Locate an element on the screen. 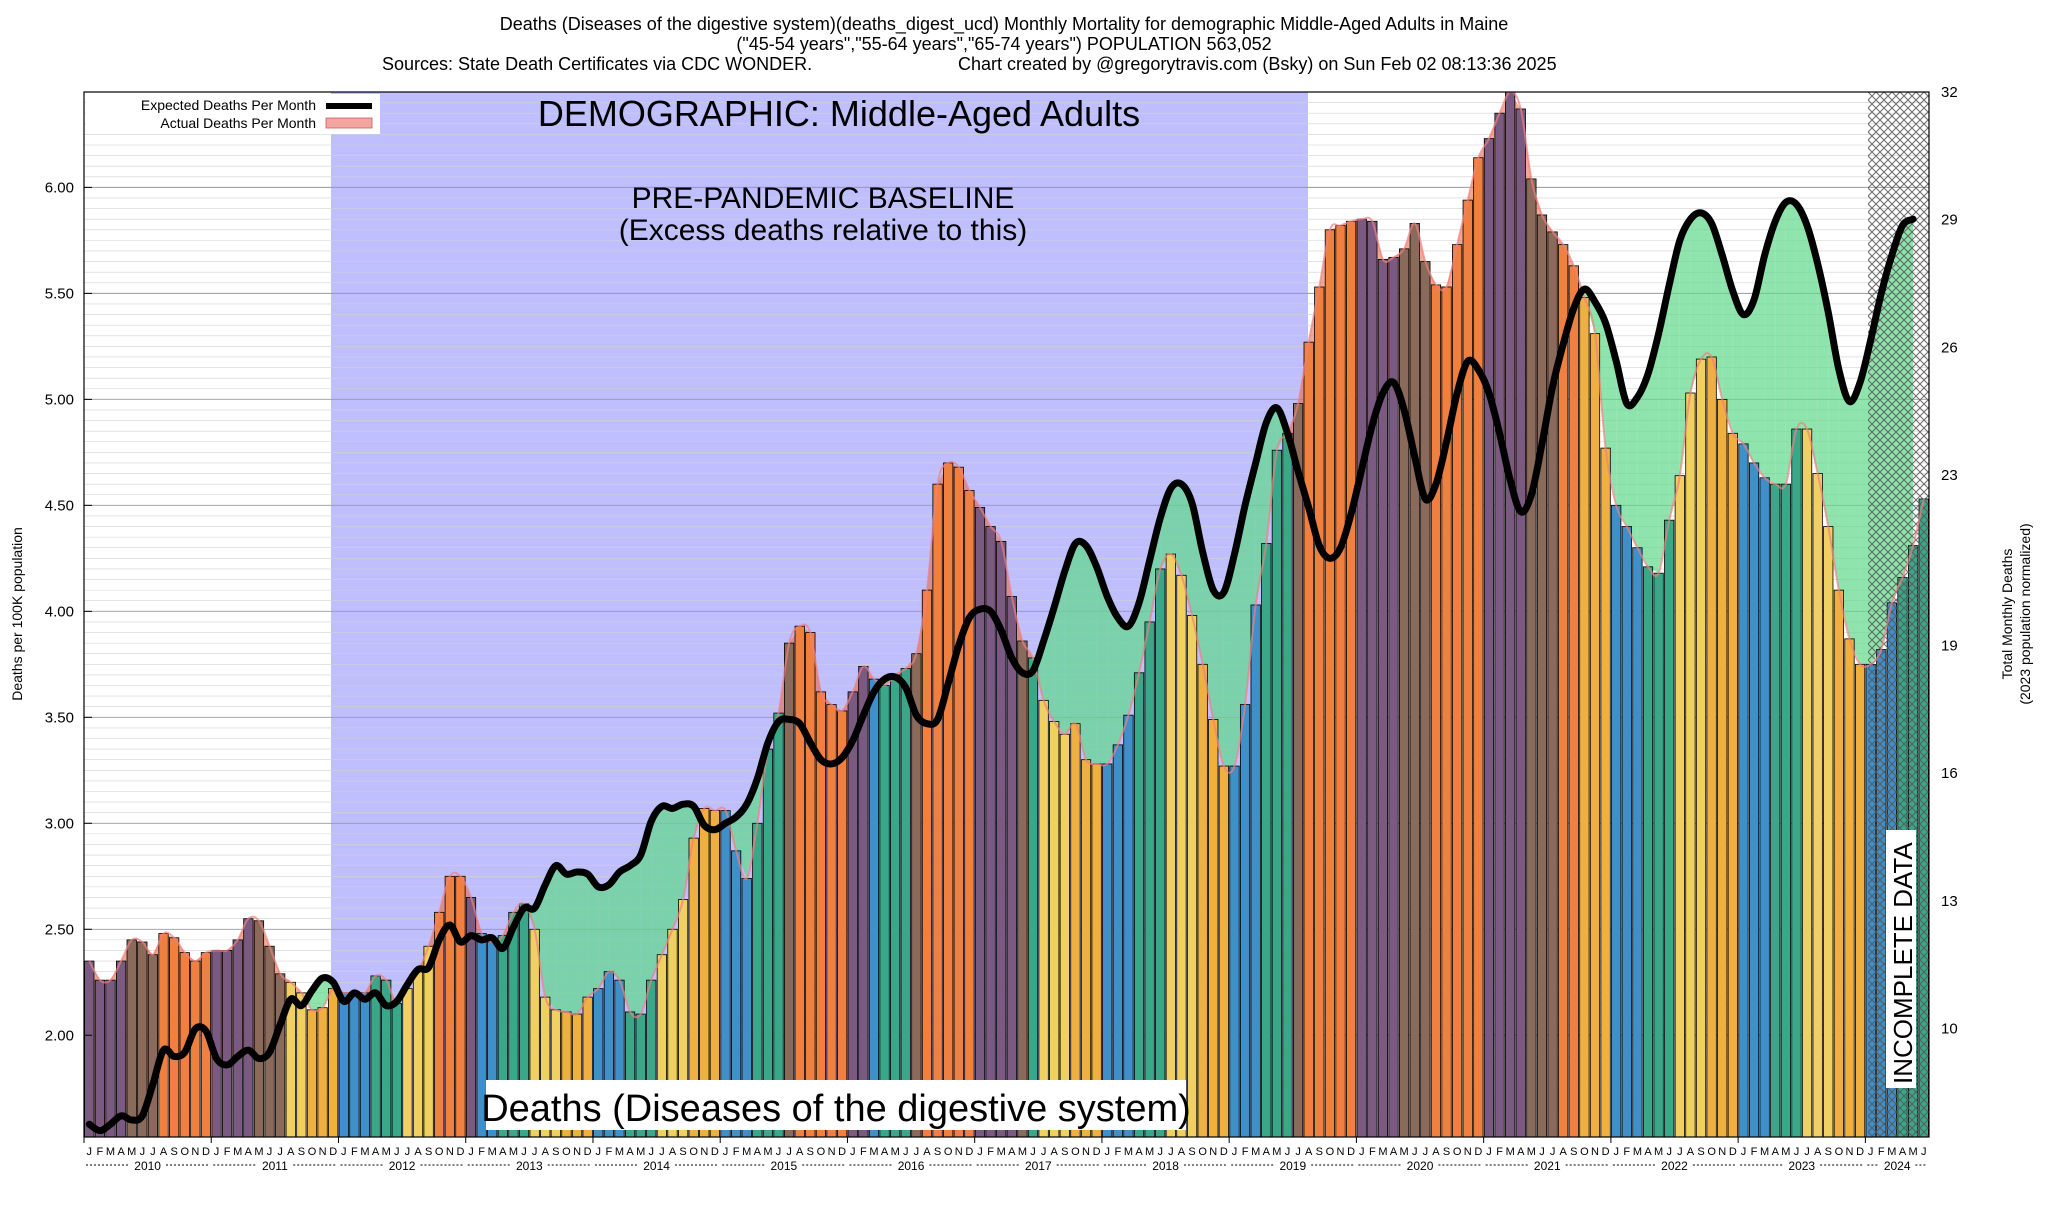 The width and height of the screenshot is (2048, 1205). y-tick-label: 5.00 is located at coordinates (59, 399).